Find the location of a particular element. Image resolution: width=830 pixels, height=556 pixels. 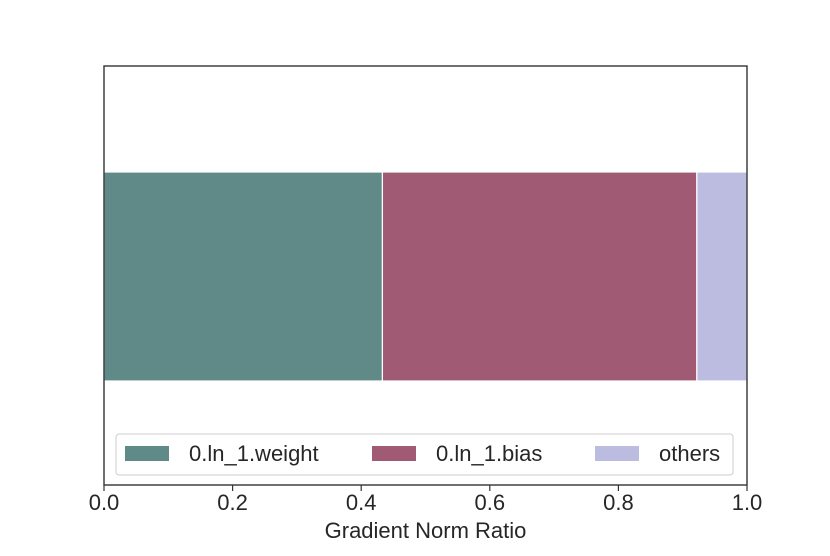

legend: 0.ln_1.weight 0.ln_1.bias others is located at coordinates (424, 454).